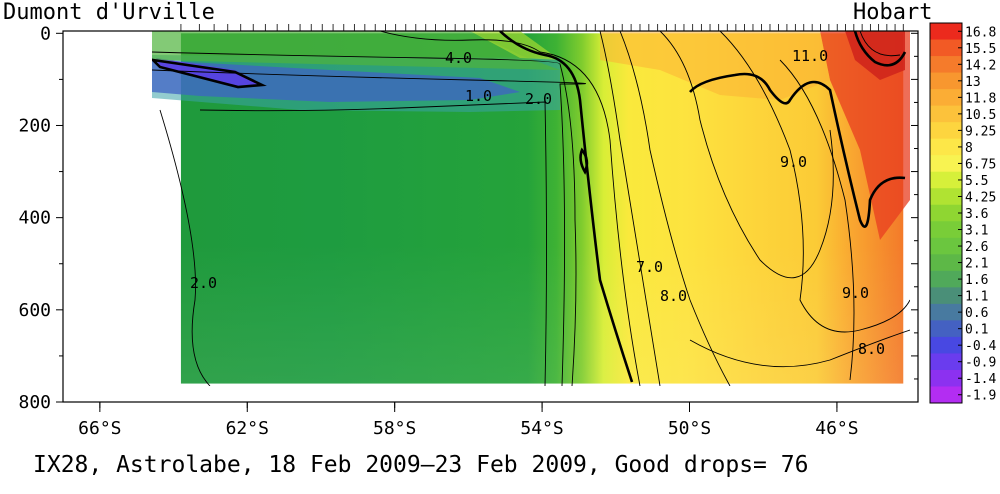  What do you see at coordinates (980, 131) in the screenshot?
I see `colorbar-label: 9.25` at bounding box center [980, 131].